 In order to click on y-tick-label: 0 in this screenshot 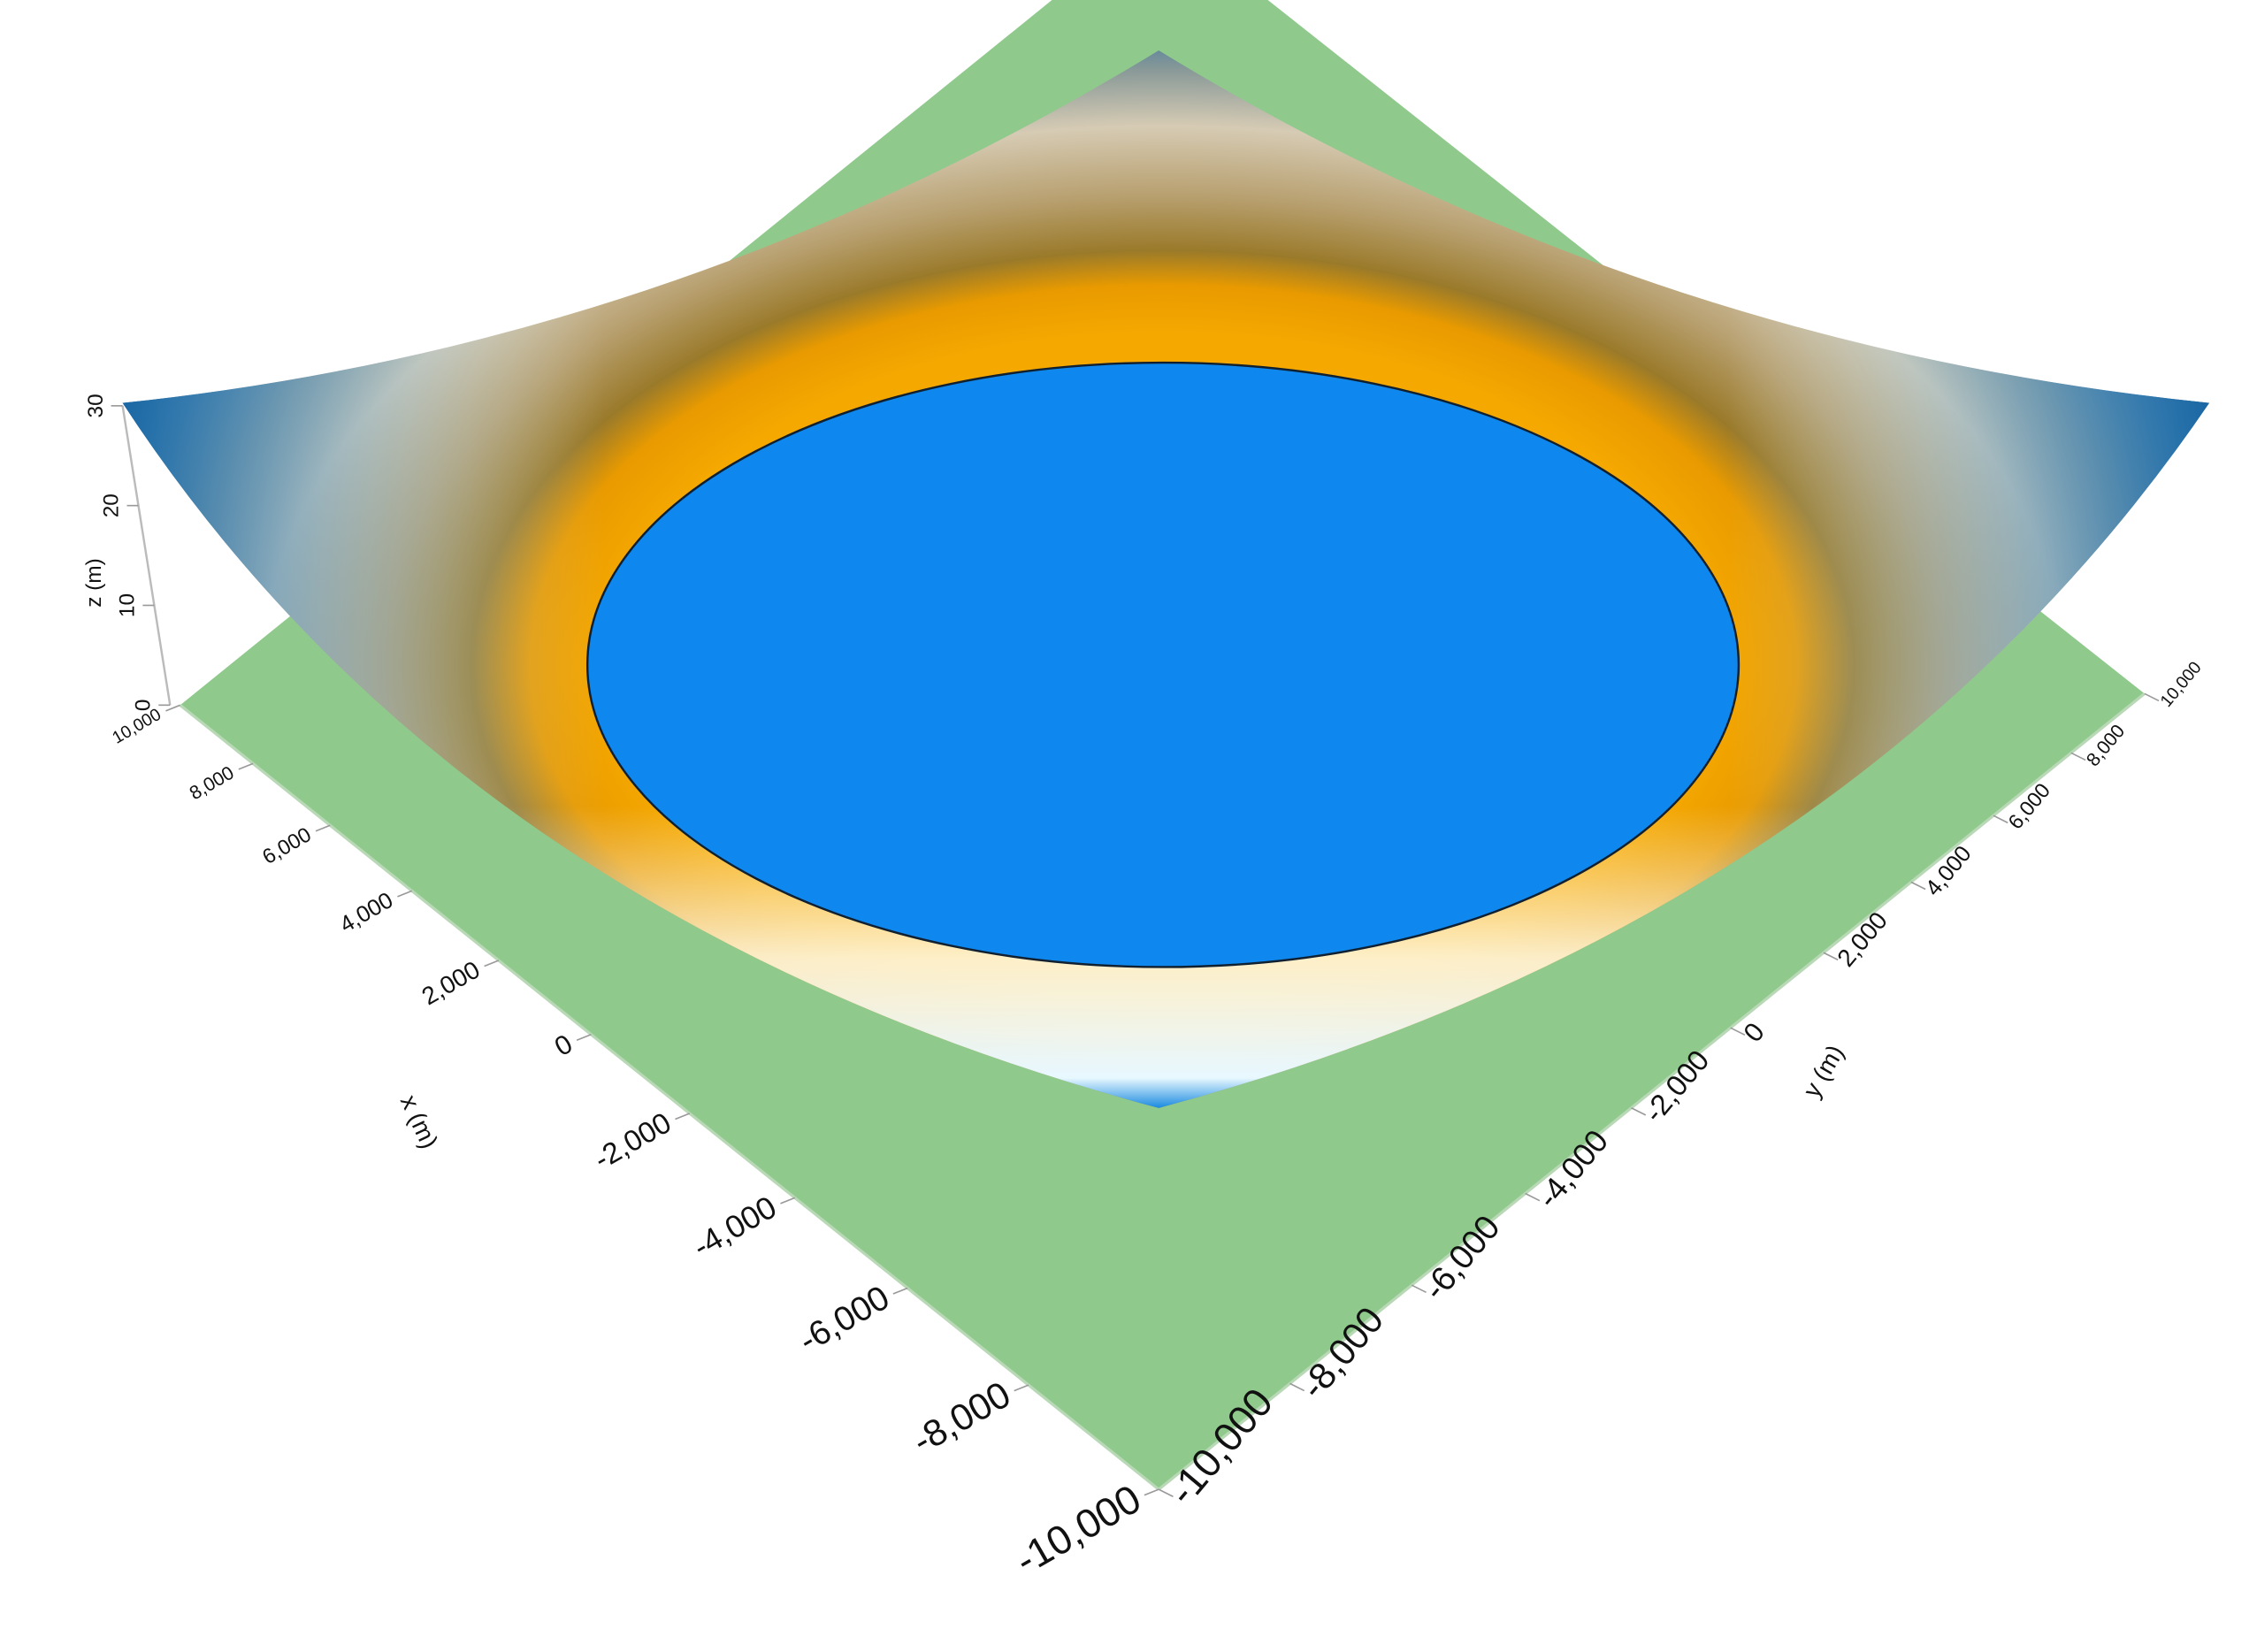, I will do `click(1754, 1032)`.